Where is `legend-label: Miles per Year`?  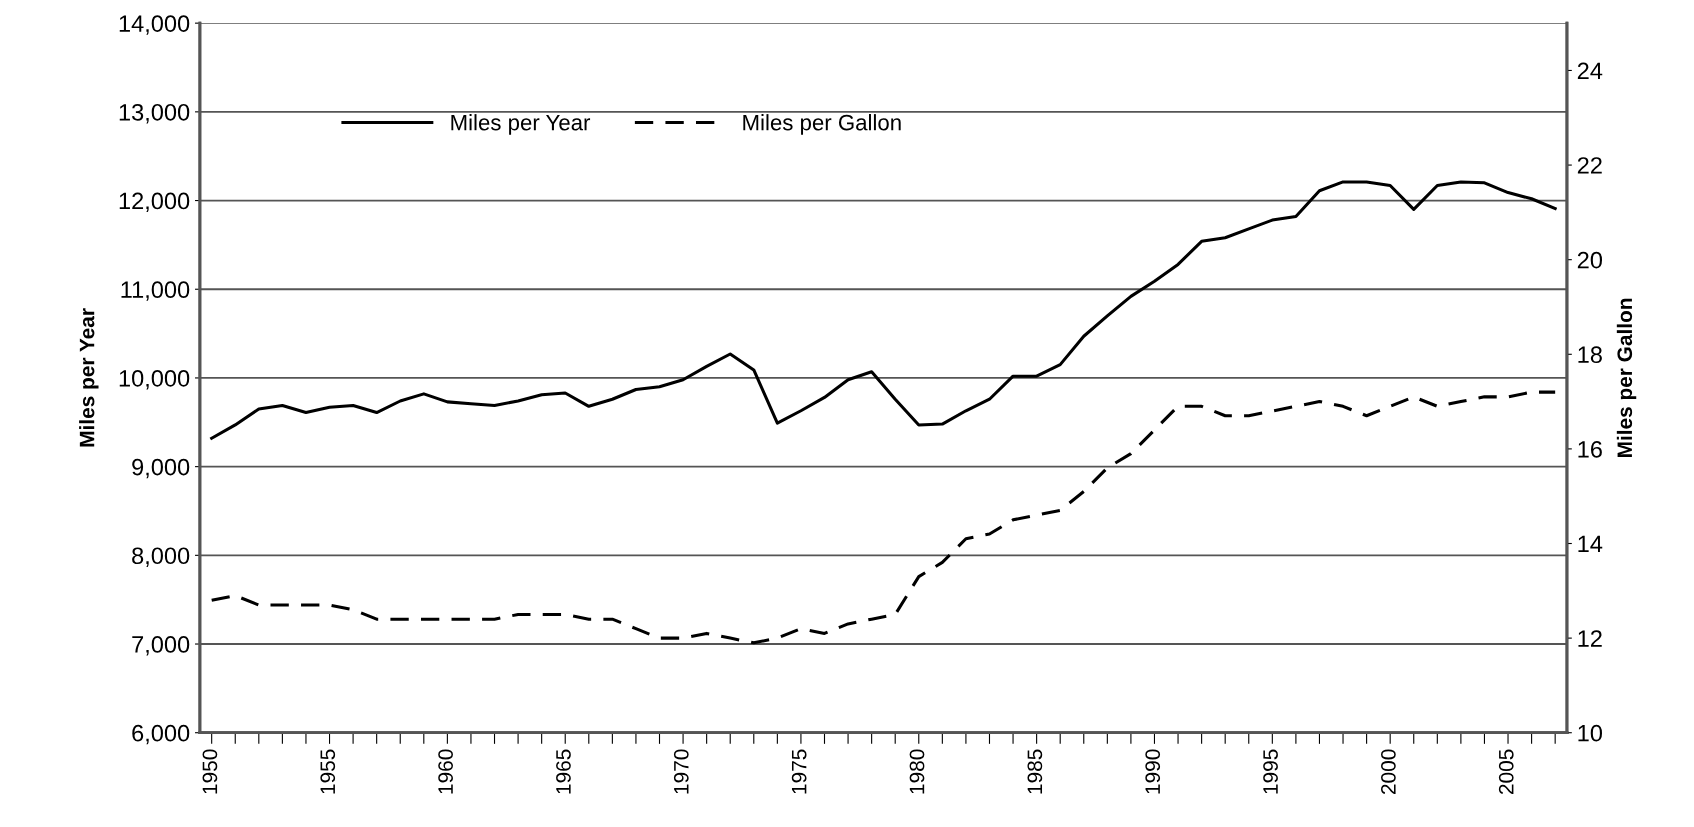 legend-label: Miles per Year is located at coordinates (521, 124).